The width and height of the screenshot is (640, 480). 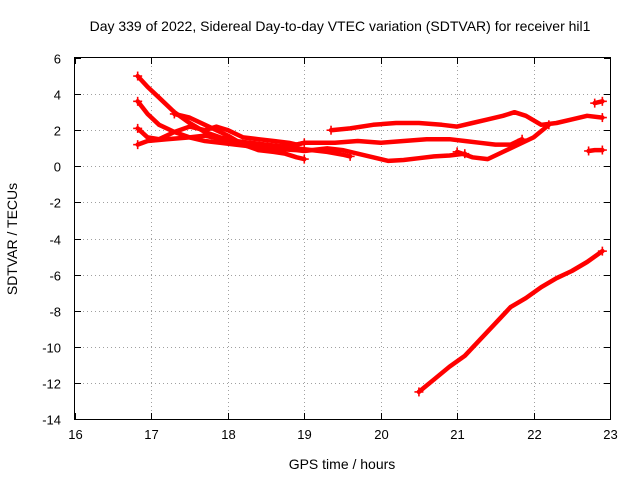 I want to click on data-point-track-h-start, so click(x=589, y=151).